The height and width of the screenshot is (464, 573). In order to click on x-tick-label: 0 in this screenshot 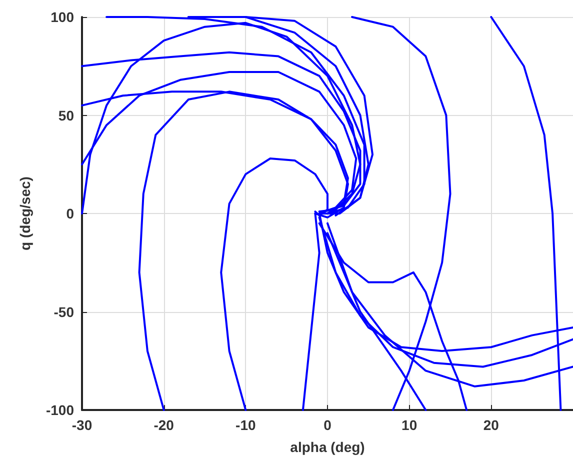, I will do `click(328, 425)`.